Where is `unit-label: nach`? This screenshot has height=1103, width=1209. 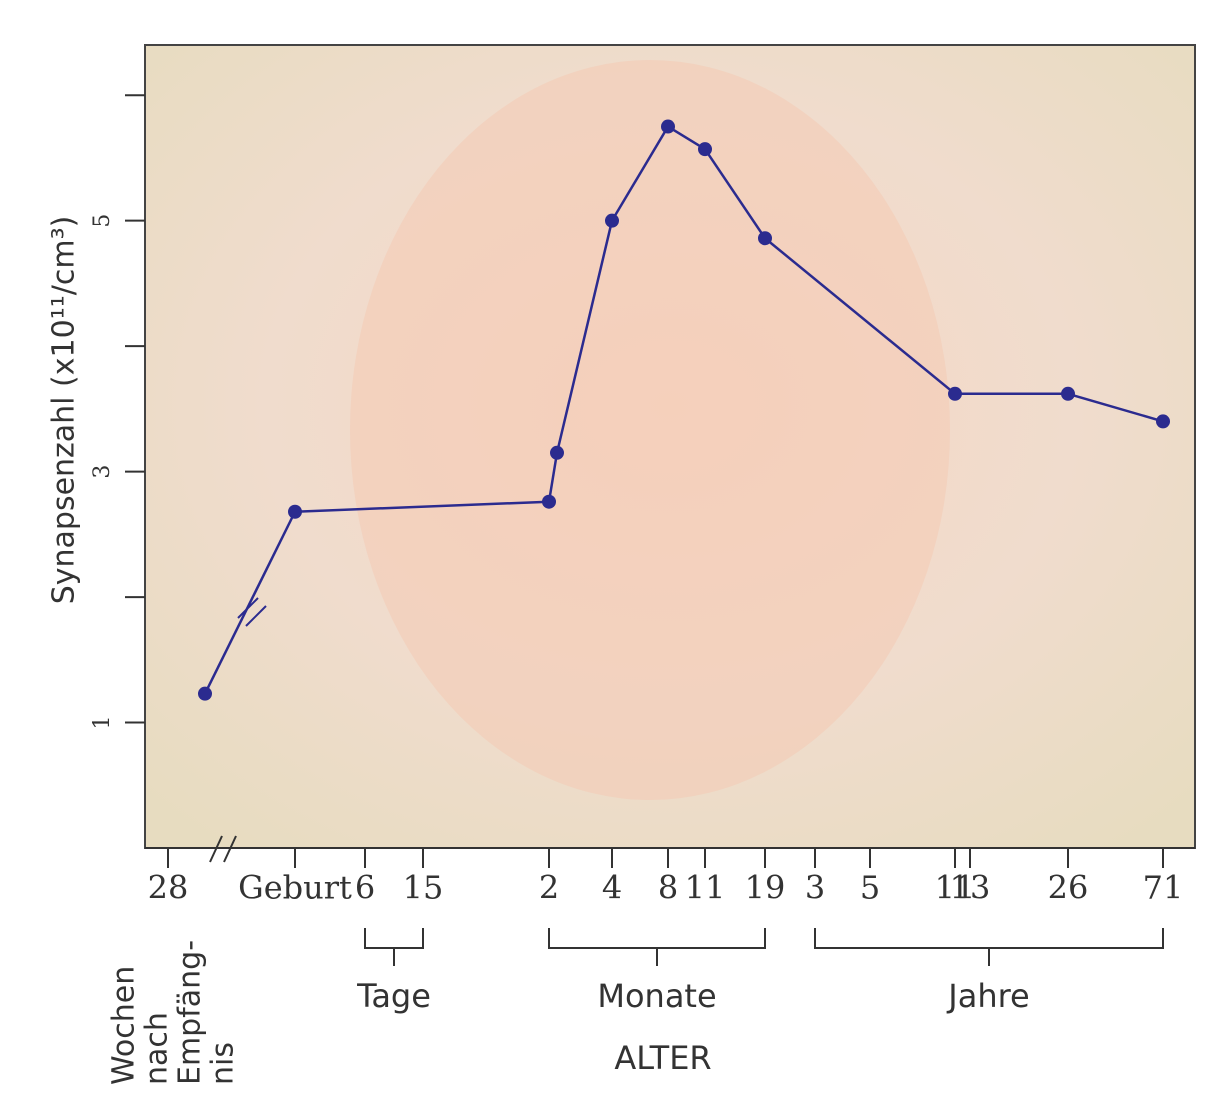
unit-label: nach is located at coordinates (157, 1048).